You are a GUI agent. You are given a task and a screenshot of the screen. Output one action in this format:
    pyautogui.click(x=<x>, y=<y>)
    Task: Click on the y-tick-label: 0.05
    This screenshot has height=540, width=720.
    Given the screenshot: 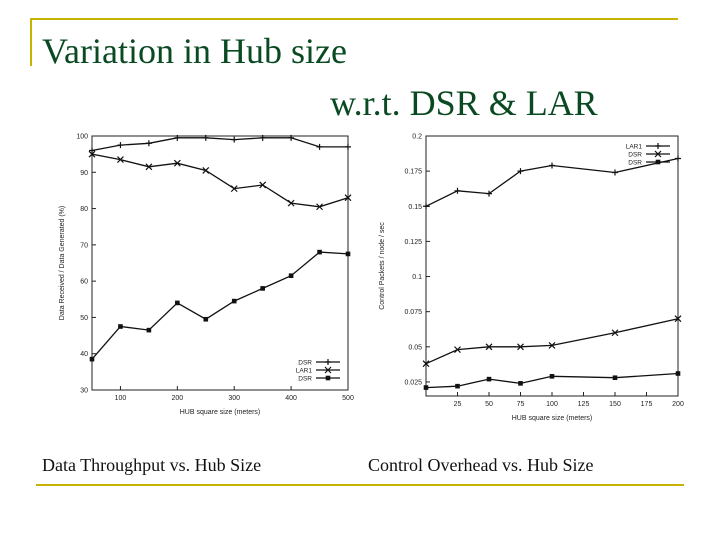 What is the action you would take?
    pyautogui.click(x=415, y=347)
    